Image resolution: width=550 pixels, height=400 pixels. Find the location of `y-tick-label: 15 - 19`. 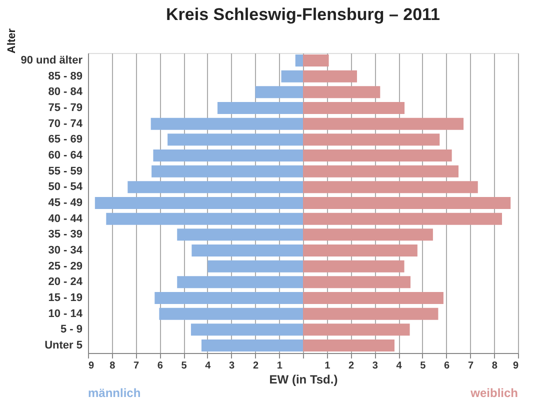

y-tick-label: 15 - 19 is located at coordinates (65, 298).